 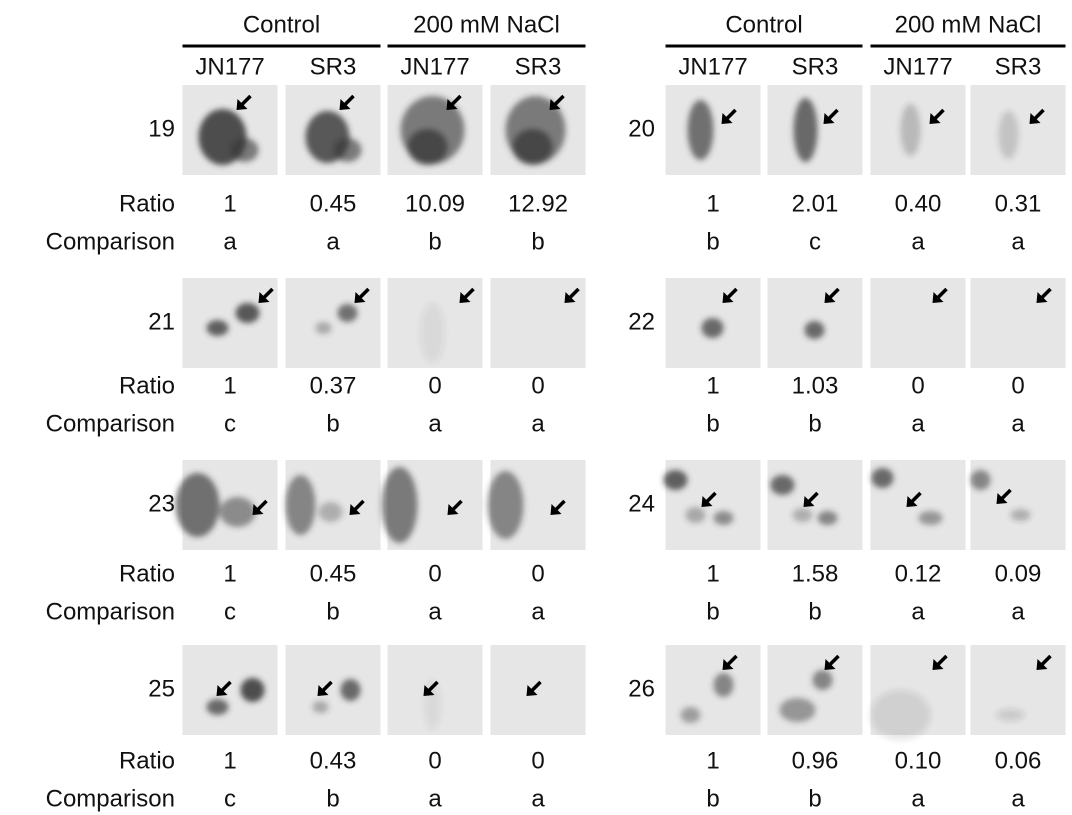 I want to click on ratio-value: 0.06, so click(x=1018, y=760).